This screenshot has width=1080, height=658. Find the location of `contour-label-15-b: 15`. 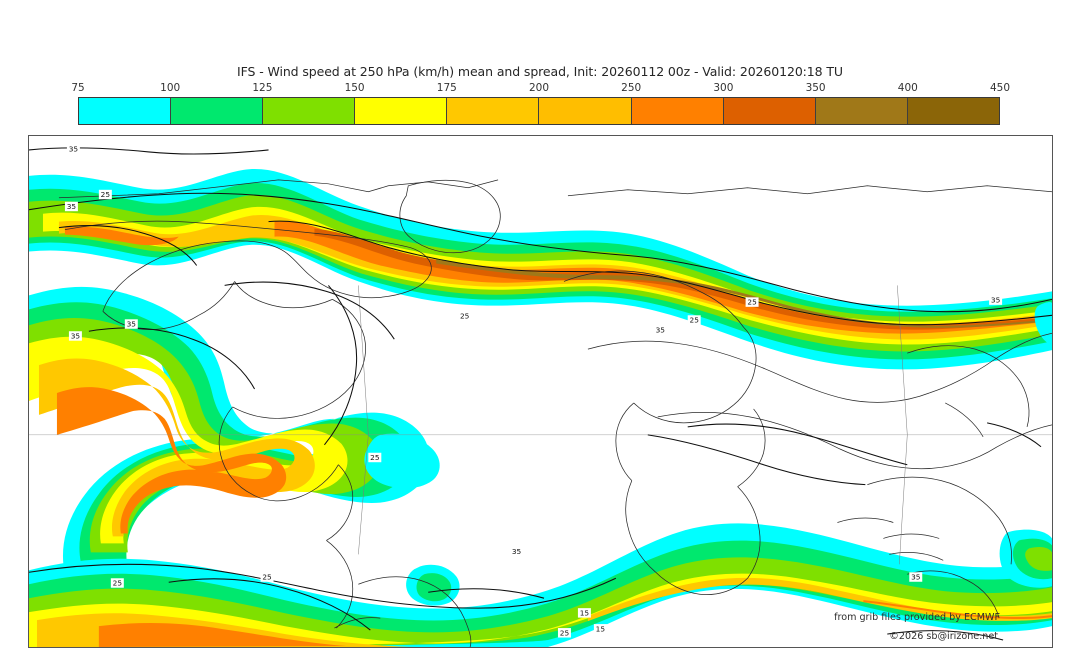

contour-label-15-b: 15 is located at coordinates (600, 629).